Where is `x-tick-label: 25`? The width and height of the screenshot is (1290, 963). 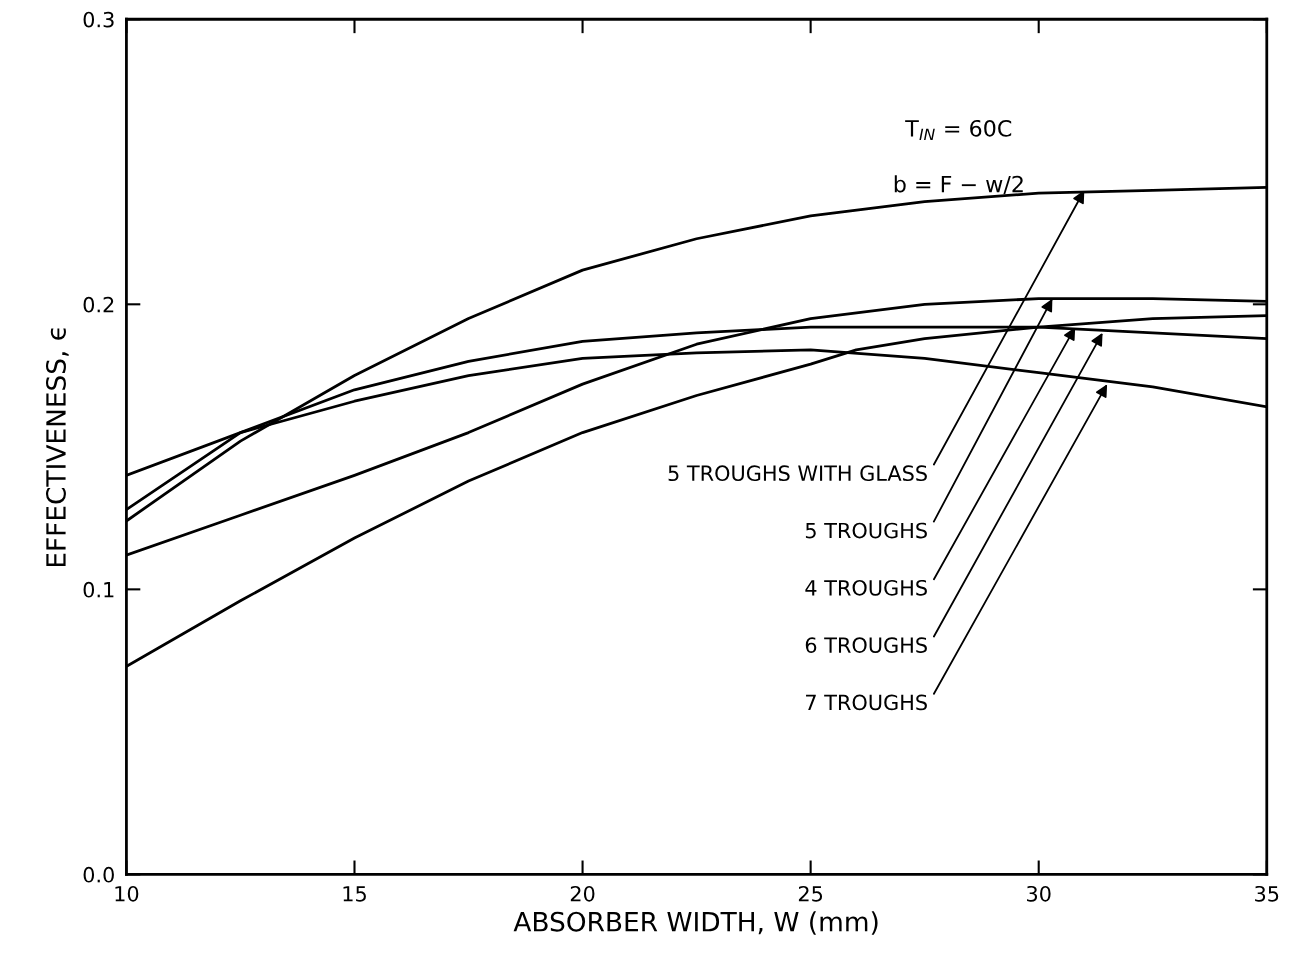
x-tick-label: 25 is located at coordinates (810, 893).